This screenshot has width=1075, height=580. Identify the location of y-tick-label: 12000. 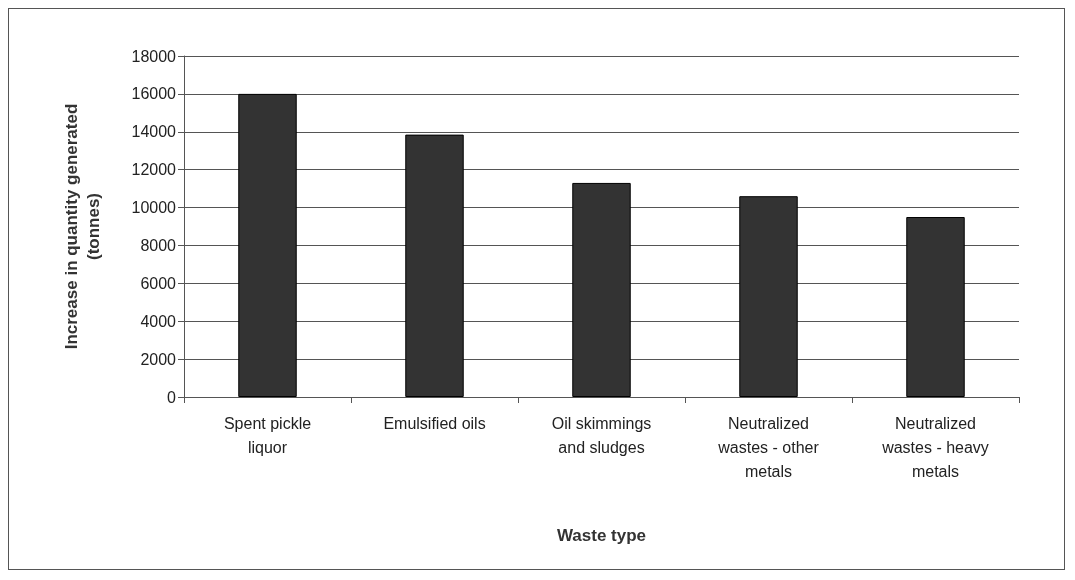
(154, 170).